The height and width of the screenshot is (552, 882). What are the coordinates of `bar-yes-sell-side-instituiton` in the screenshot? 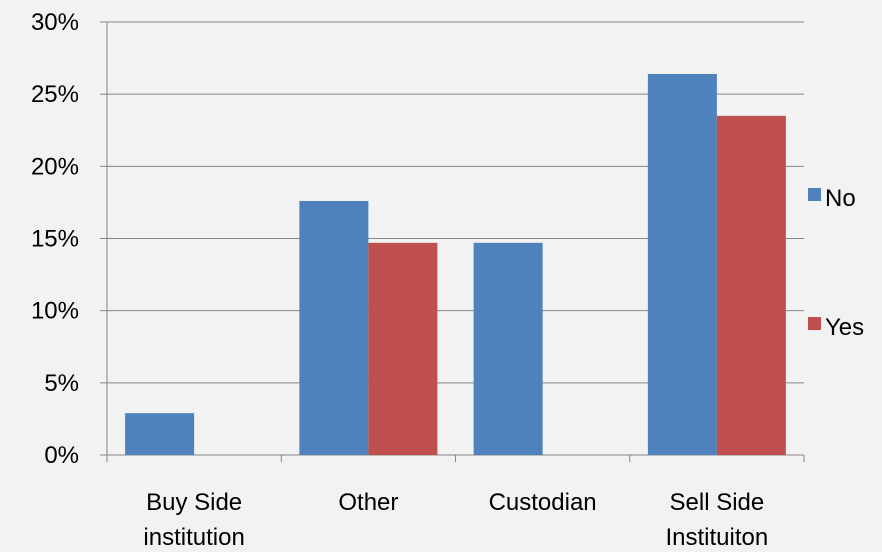 It's located at (751, 285).